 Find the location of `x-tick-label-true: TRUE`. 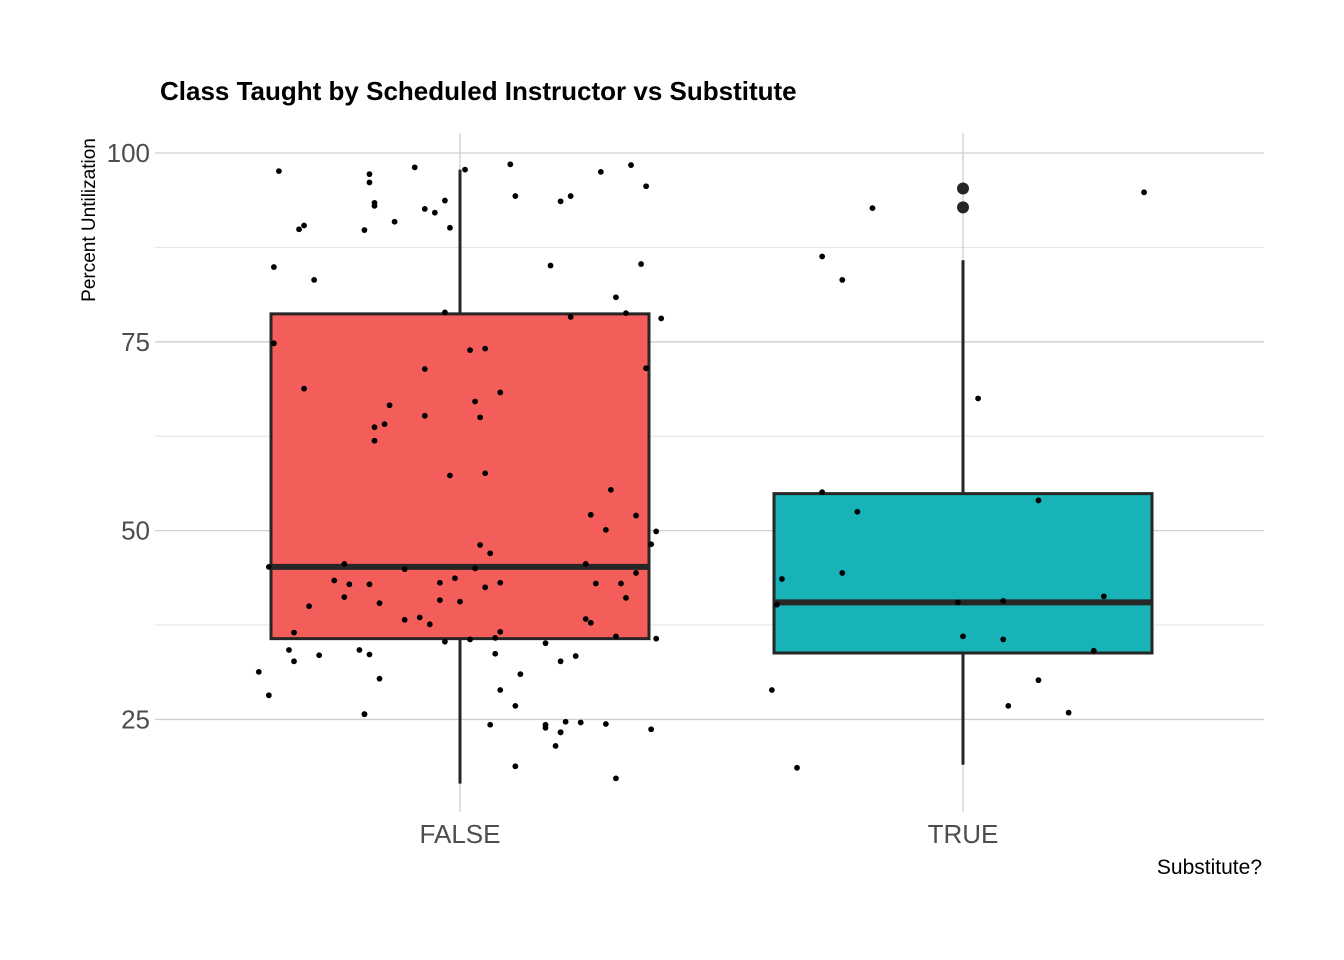

x-tick-label-true: TRUE is located at coordinates (963, 834).